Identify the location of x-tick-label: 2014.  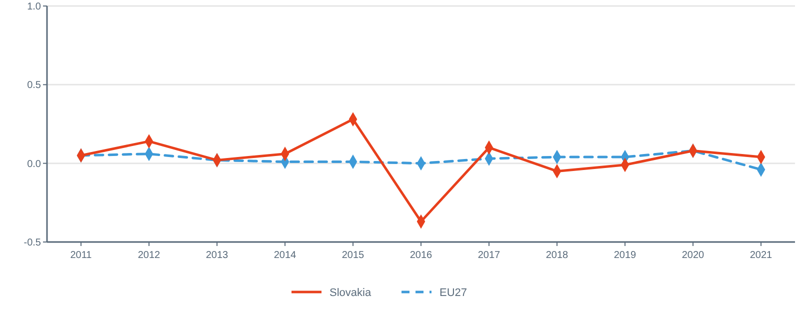
(285, 255).